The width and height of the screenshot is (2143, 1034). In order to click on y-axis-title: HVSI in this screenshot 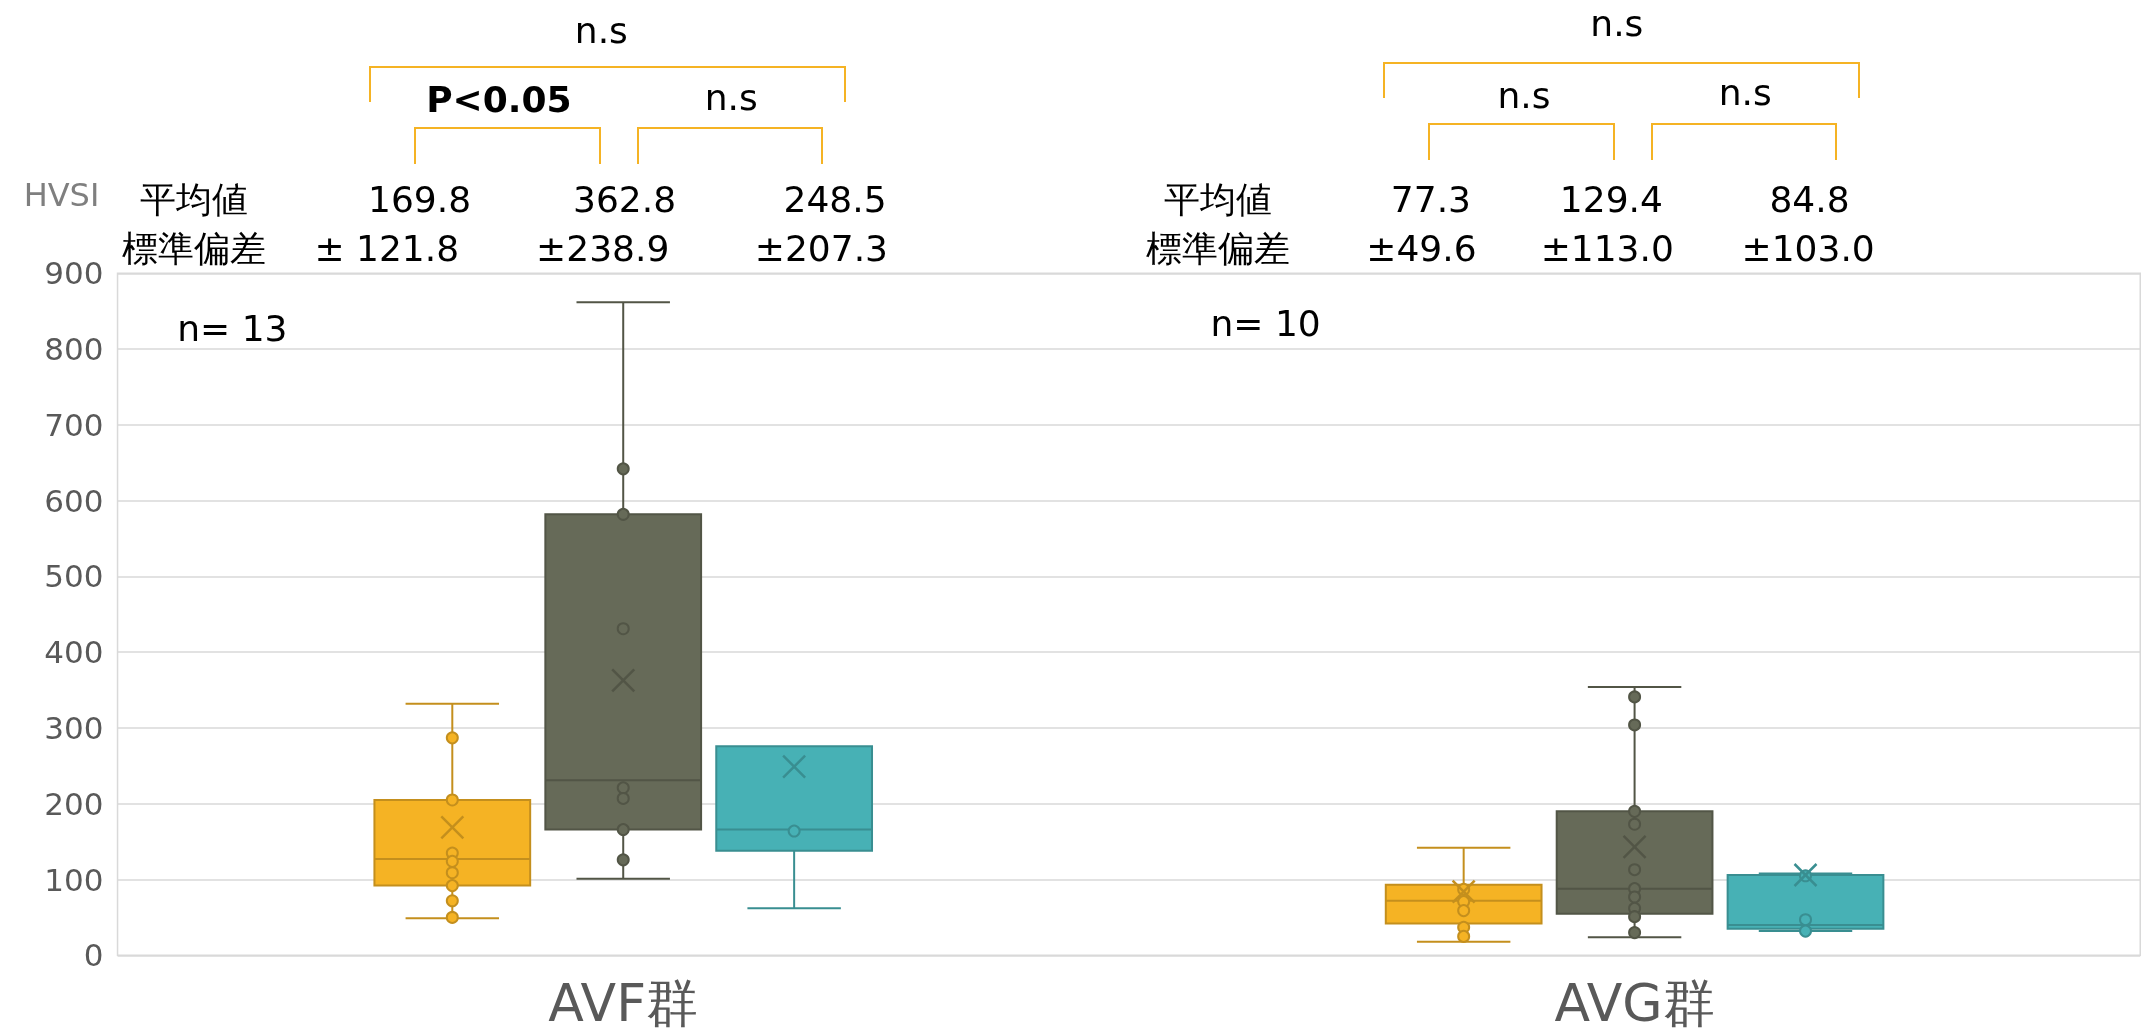, I will do `click(61, 195)`.